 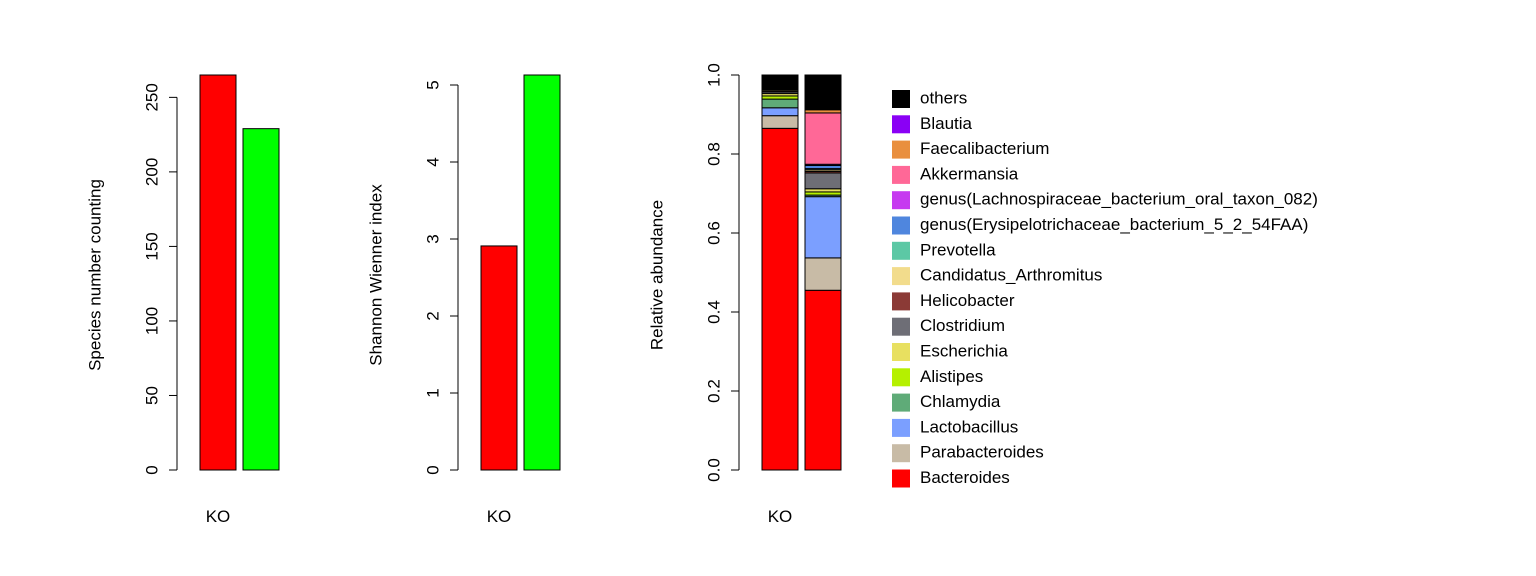 What do you see at coordinates (375, 275) in the screenshot?
I see `y-axis-label: Shannon Wienner index` at bounding box center [375, 275].